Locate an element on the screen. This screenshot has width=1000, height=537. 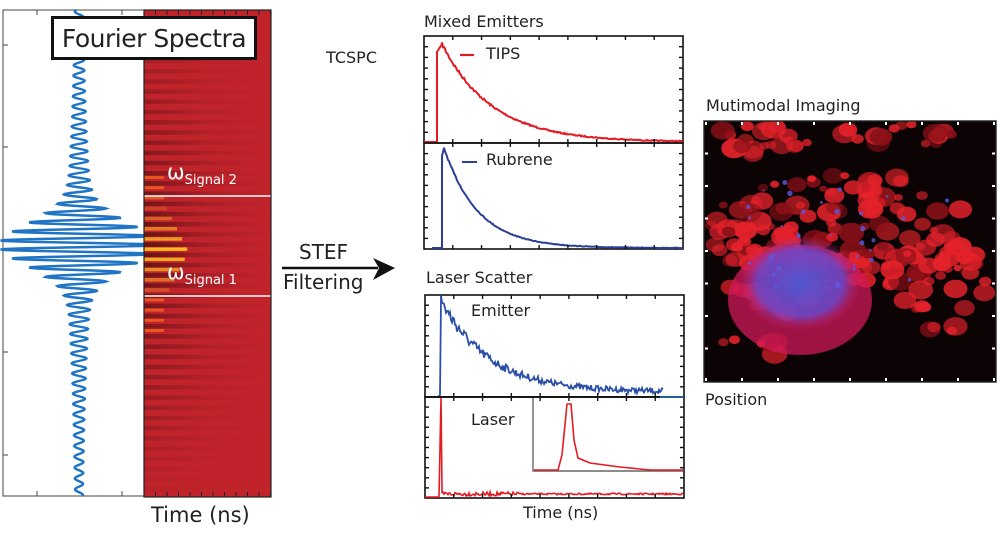
position-axis-label: Position is located at coordinates (736, 399).